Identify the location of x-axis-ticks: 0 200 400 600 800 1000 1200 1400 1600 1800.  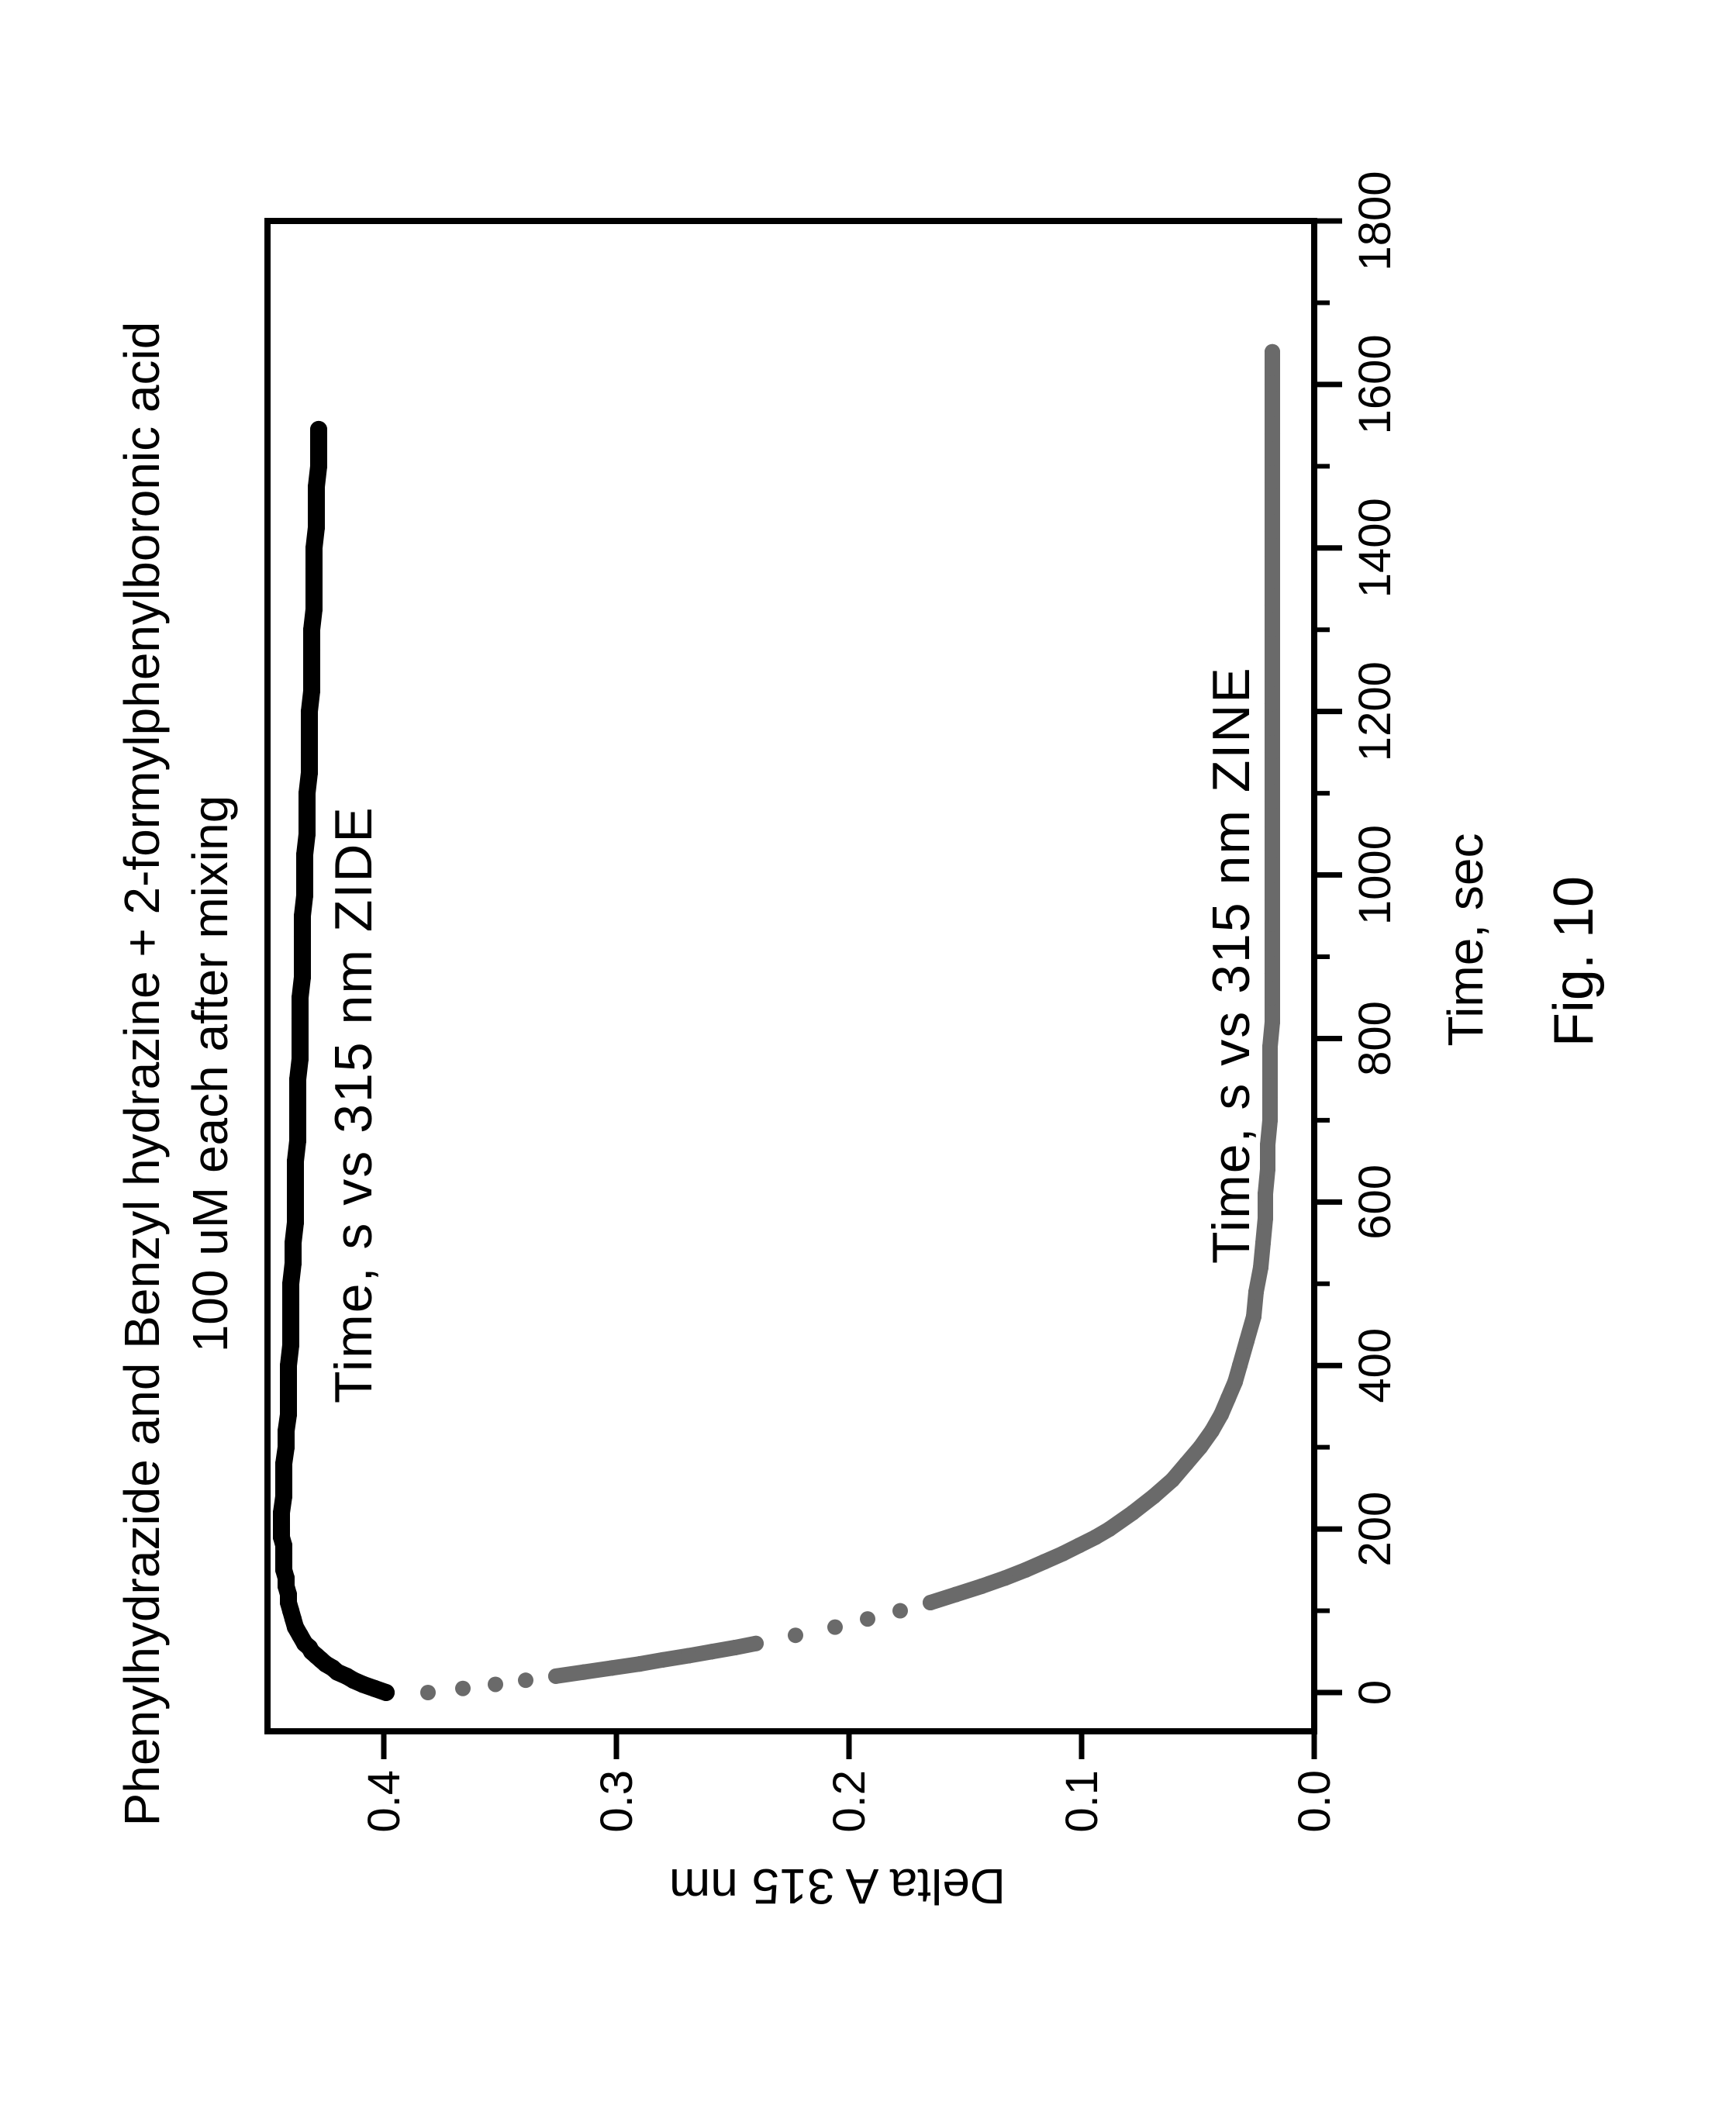
(1357, 938).